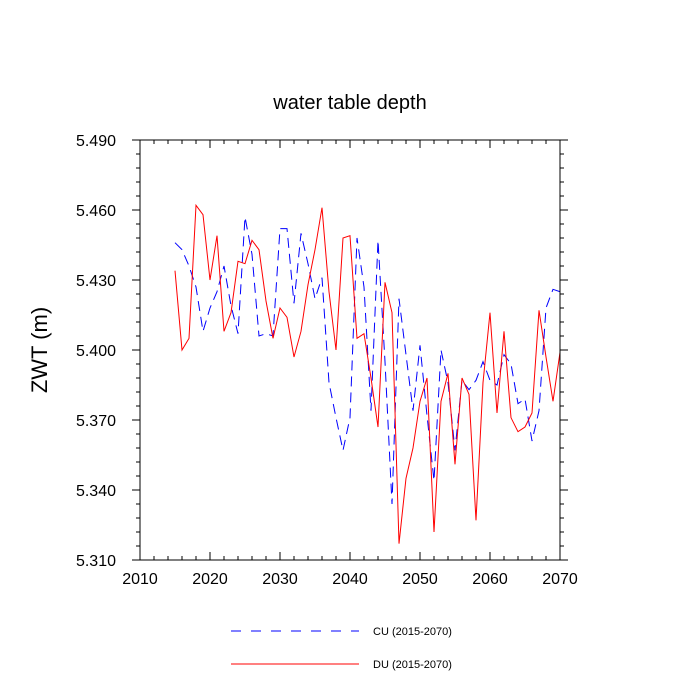 The width and height of the screenshot is (700, 700). What do you see at coordinates (420, 579) in the screenshot?
I see `x-tick-label: 2050` at bounding box center [420, 579].